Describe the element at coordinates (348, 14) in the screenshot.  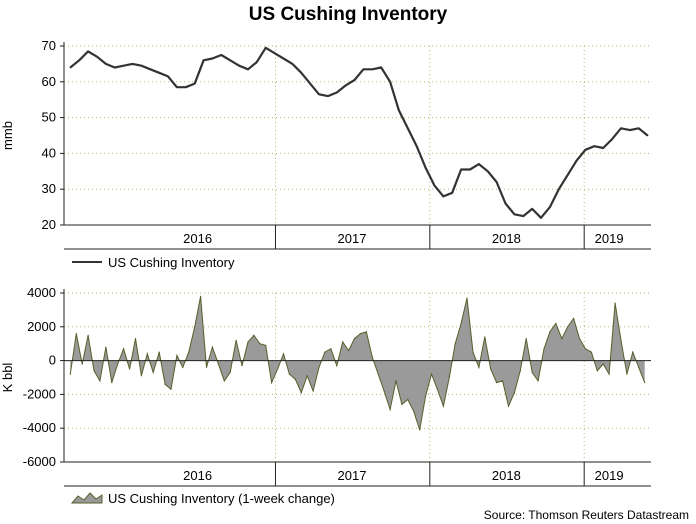
I see `chart-title: US Cushing Inventory` at that location.